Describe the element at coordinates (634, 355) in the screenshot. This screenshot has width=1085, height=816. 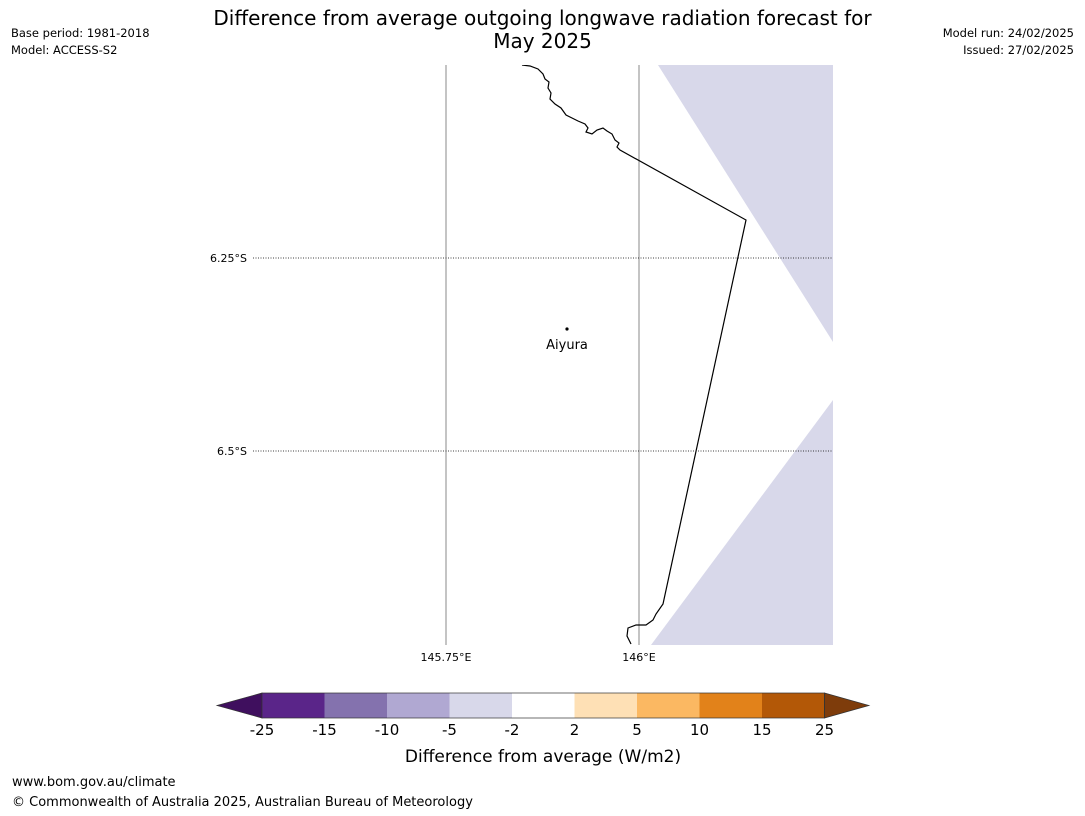
I see `province-boundary` at that location.